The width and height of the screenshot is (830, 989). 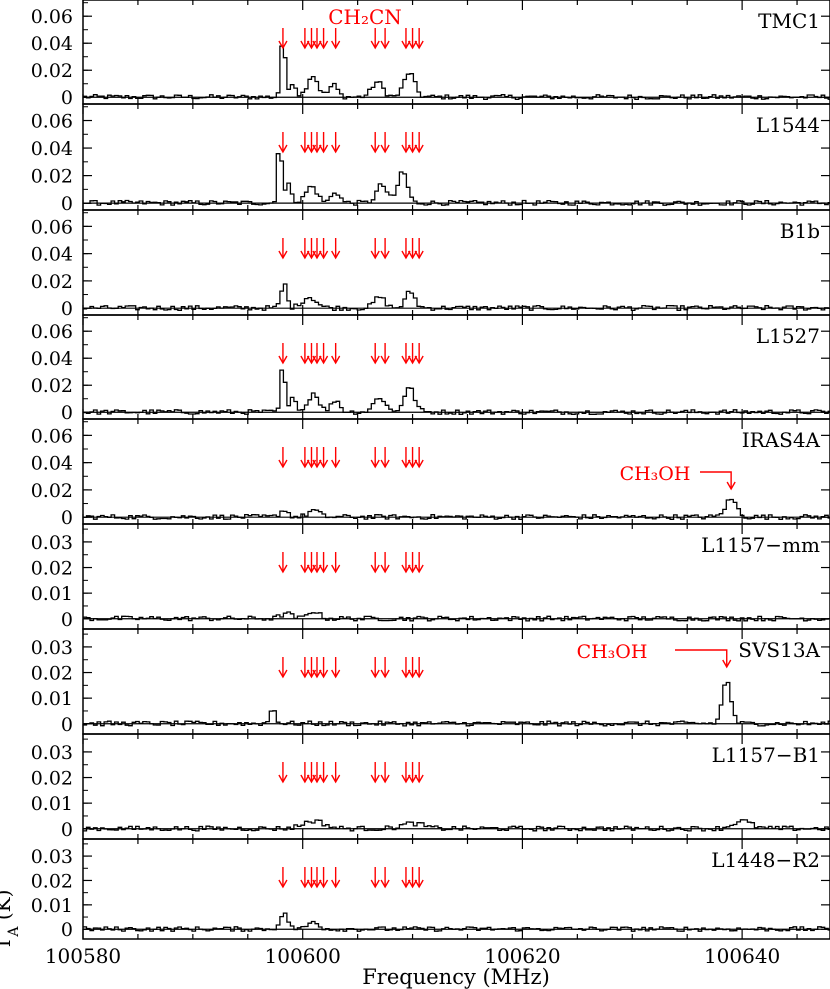 What do you see at coordinates (766, 755) in the screenshot?
I see `panel-name-l1157-b1: L1157−B1` at bounding box center [766, 755].